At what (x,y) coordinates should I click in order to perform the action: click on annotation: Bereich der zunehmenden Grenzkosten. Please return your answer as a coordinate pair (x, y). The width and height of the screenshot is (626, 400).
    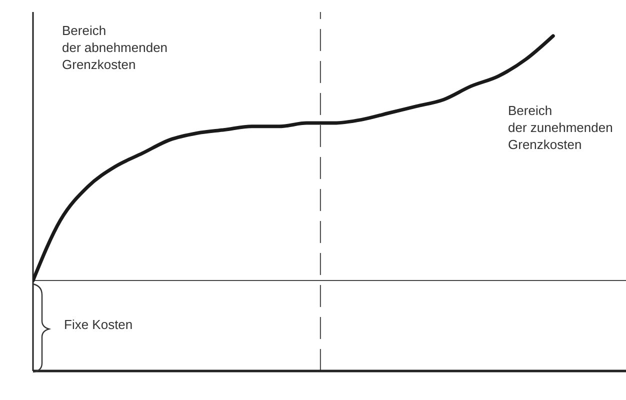
    Looking at the image, I should click on (560, 127).